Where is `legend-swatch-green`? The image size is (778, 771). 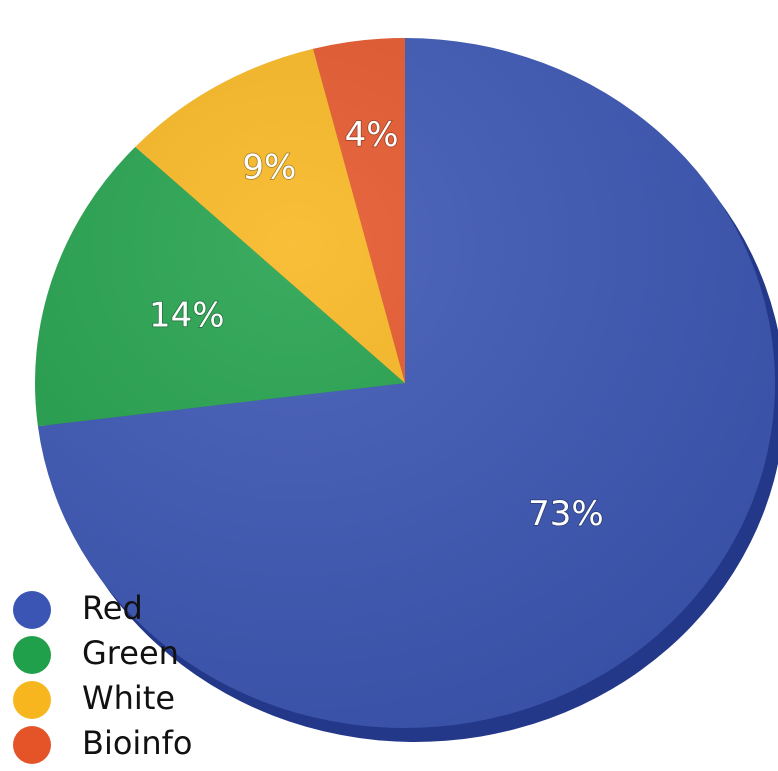
legend-swatch-green is located at coordinates (32, 655).